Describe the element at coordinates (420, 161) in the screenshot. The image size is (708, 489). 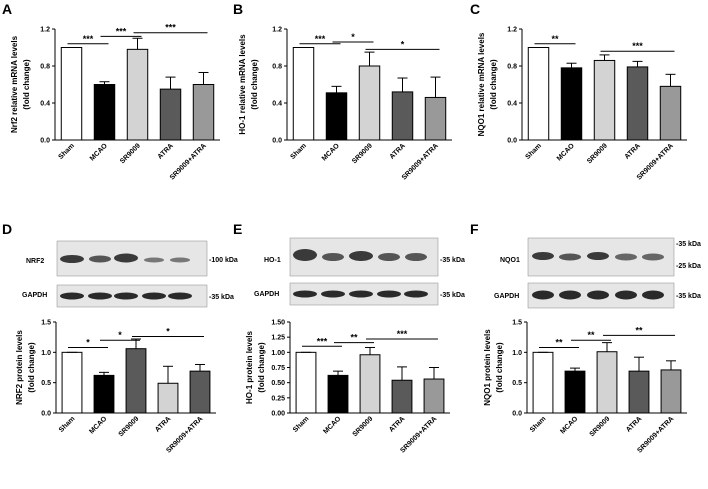
I see `x-tick-label-B-4: SR9009+ATRA` at that location.